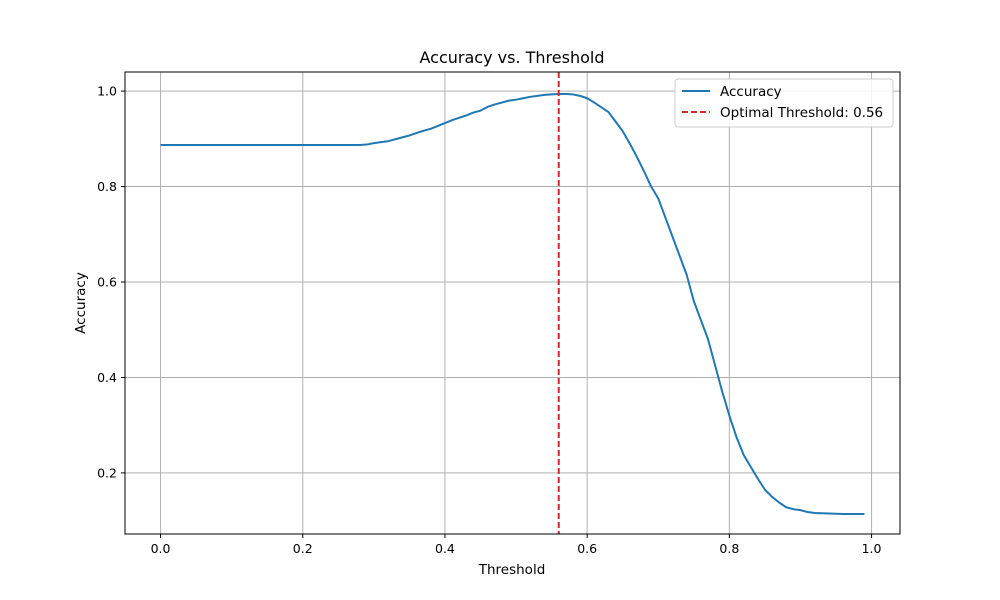  Describe the element at coordinates (107, 186) in the screenshot. I see `y-tick-label: 0.8` at that location.